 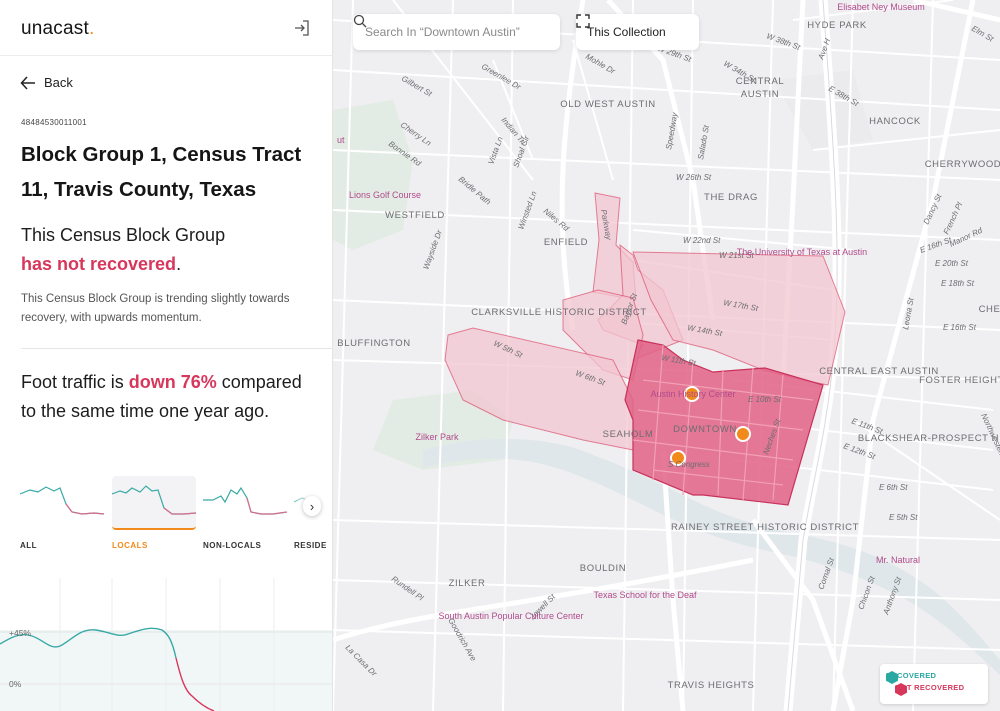 I want to click on street-label: Shoal Cir, so click(x=521, y=151).